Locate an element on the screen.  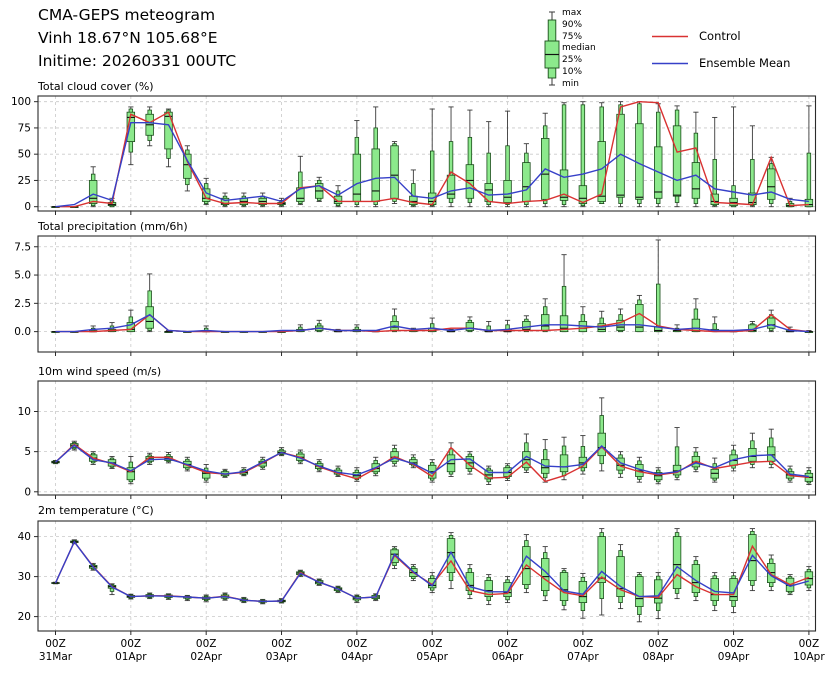
y-tick-label: 5.0 is located at coordinates (22, 276).